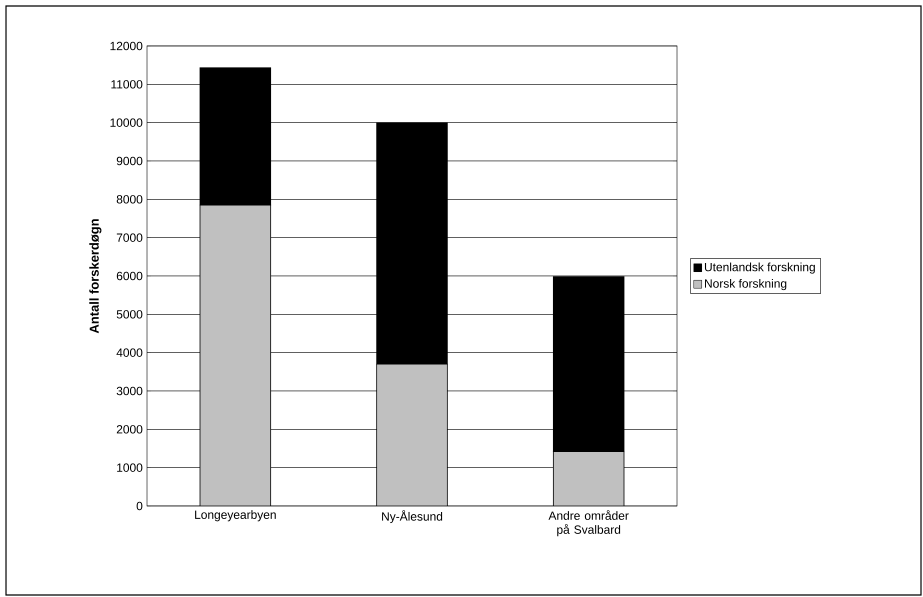 Image resolution: width=923 pixels, height=597 pixels. I want to click on y-tick-label: 5000, so click(129, 314).